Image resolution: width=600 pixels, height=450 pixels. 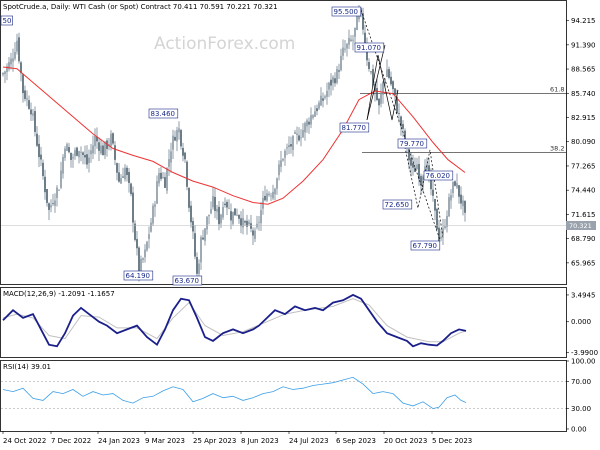 I want to click on x-tick-label: 9 Mar 2023, so click(x=165, y=441).